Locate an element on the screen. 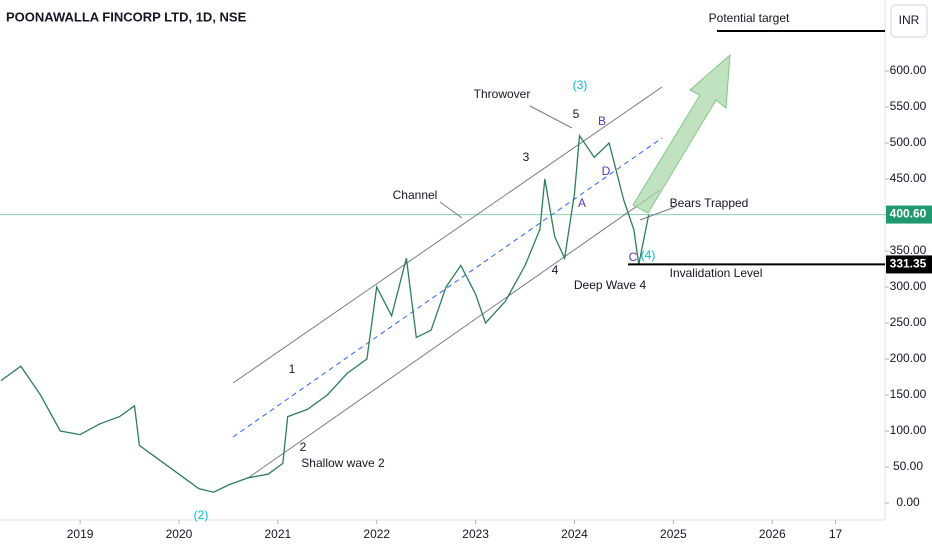  x-tick-label: 17 is located at coordinates (836, 534).